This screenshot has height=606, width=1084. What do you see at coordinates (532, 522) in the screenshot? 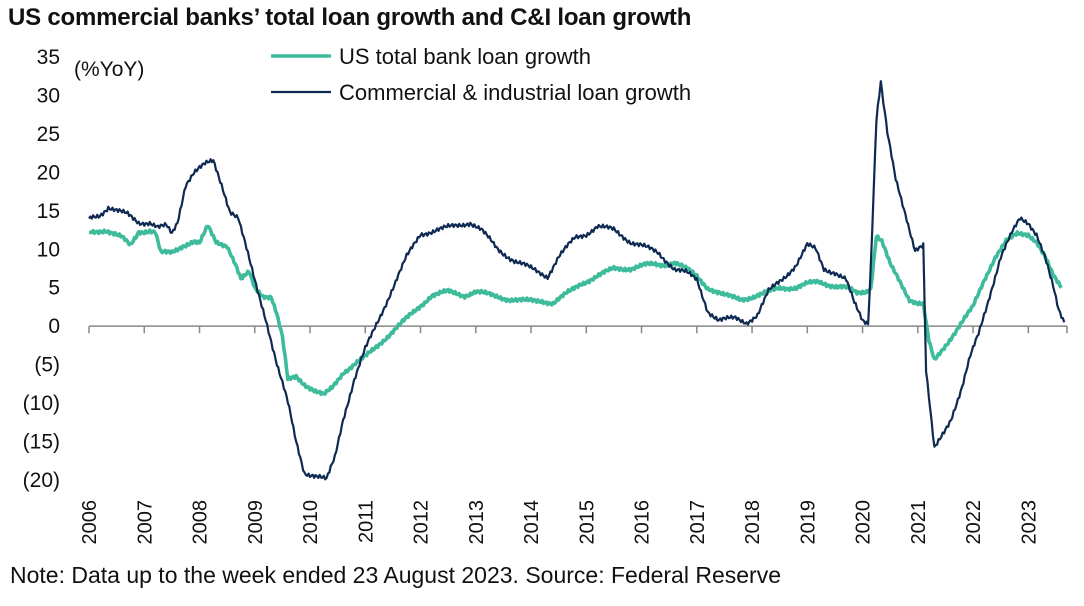
I see `x-tick-label: 2014` at bounding box center [532, 522].